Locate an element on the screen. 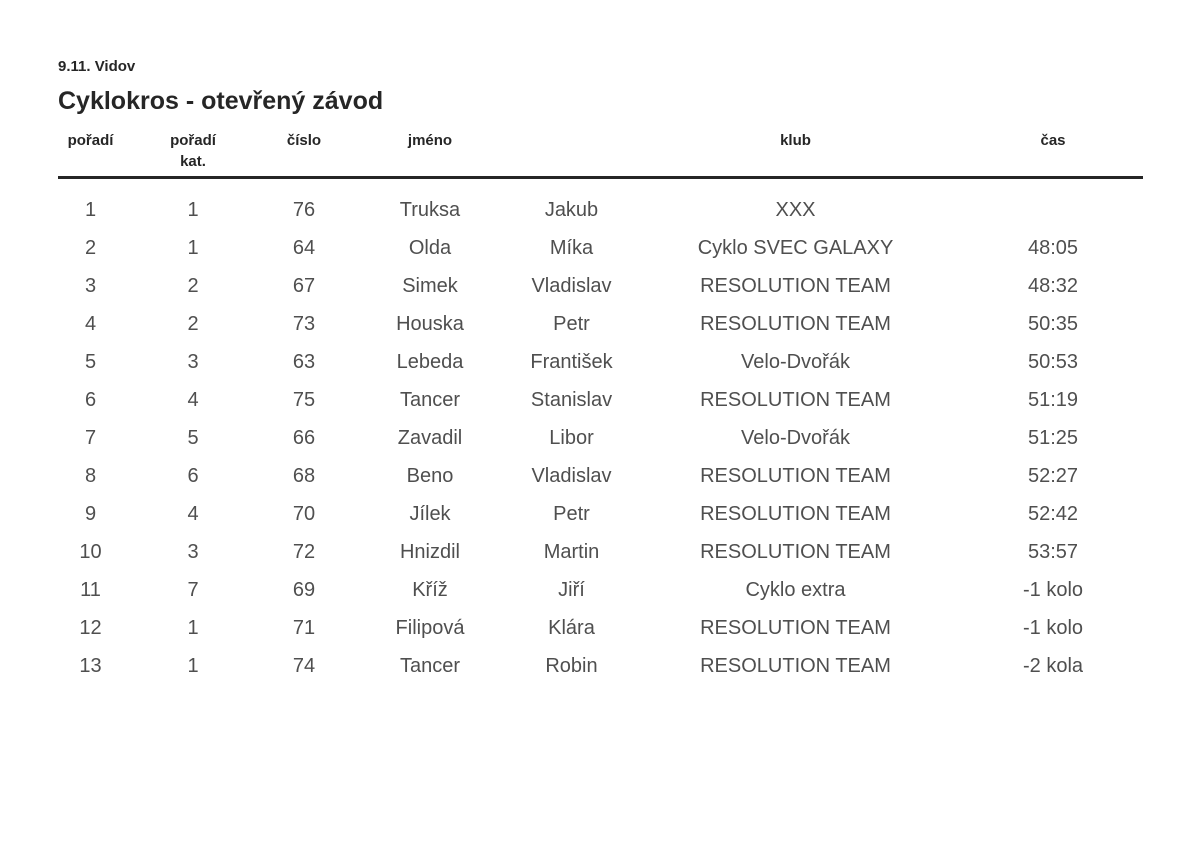 The height and width of the screenshot is (847, 1200). firstname-cell: Martin is located at coordinates (571, 551).